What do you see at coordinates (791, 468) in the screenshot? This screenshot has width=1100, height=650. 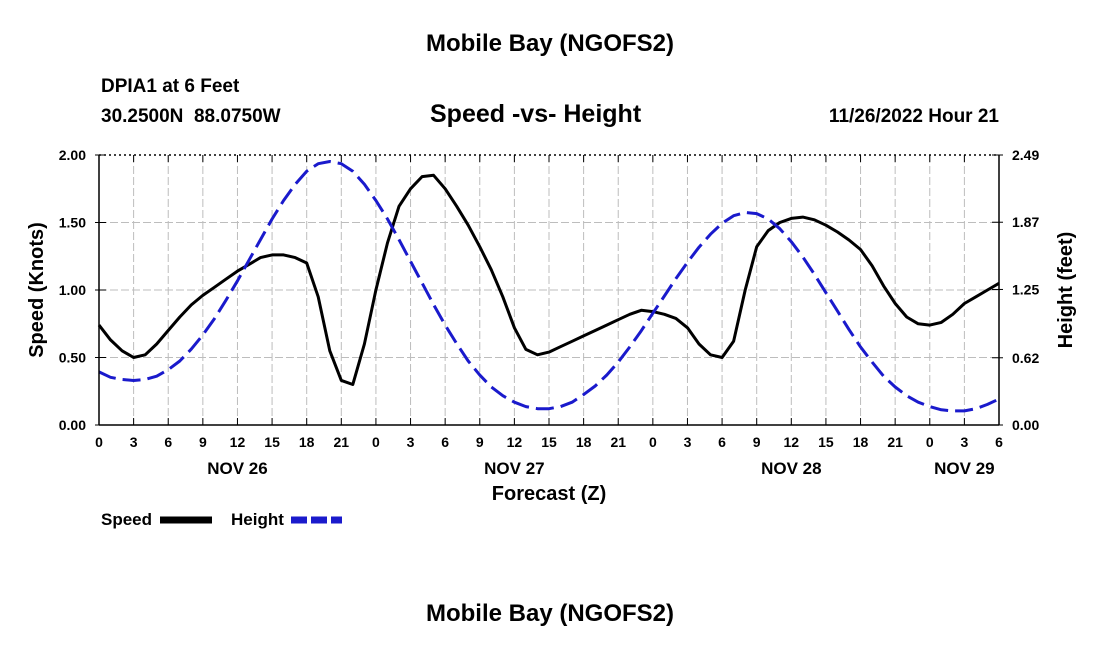 I see `day-label: NOV 28` at bounding box center [791, 468].